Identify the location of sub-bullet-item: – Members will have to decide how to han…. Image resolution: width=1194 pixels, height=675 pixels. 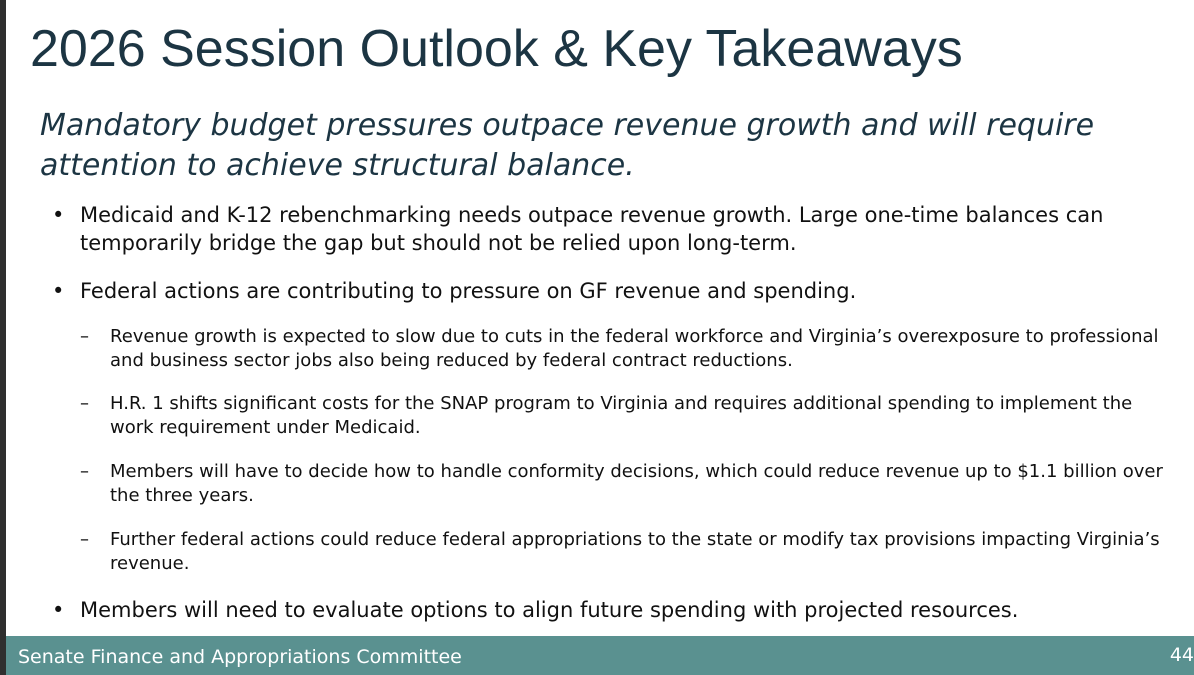
(626, 484).